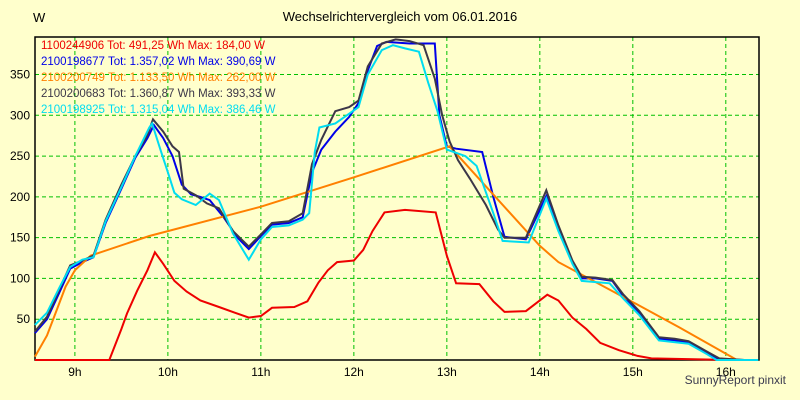 The width and height of the screenshot is (800, 400). I want to click on y-axis-unit-label: W, so click(39, 17).